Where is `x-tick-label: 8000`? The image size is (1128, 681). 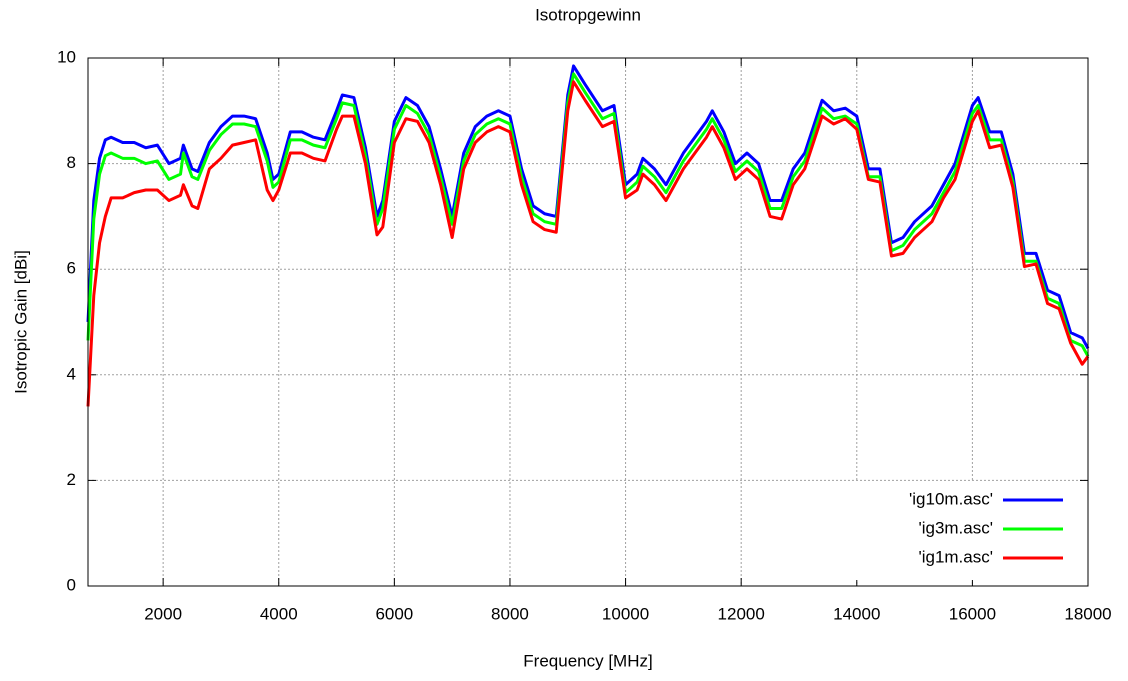
x-tick-label: 8000 is located at coordinates (510, 613).